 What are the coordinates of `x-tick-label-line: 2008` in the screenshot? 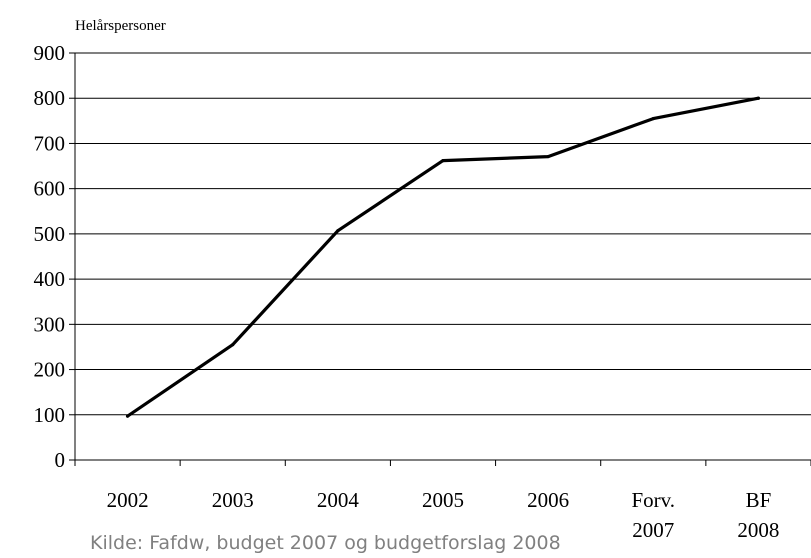 It's located at (758, 530).